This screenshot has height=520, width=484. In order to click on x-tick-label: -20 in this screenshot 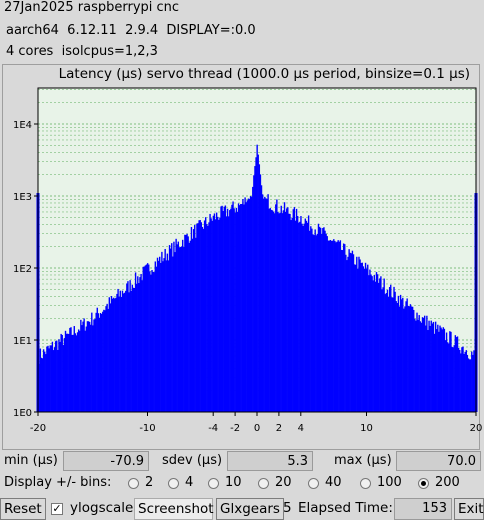, I will do `click(38, 428)`.